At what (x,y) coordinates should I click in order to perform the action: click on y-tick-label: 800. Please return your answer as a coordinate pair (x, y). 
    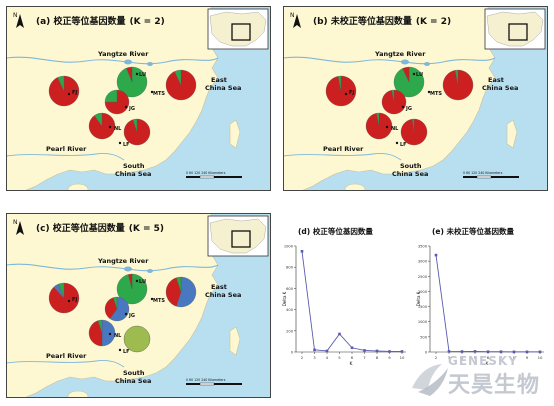
    Looking at the image, I should click on (290, 268).